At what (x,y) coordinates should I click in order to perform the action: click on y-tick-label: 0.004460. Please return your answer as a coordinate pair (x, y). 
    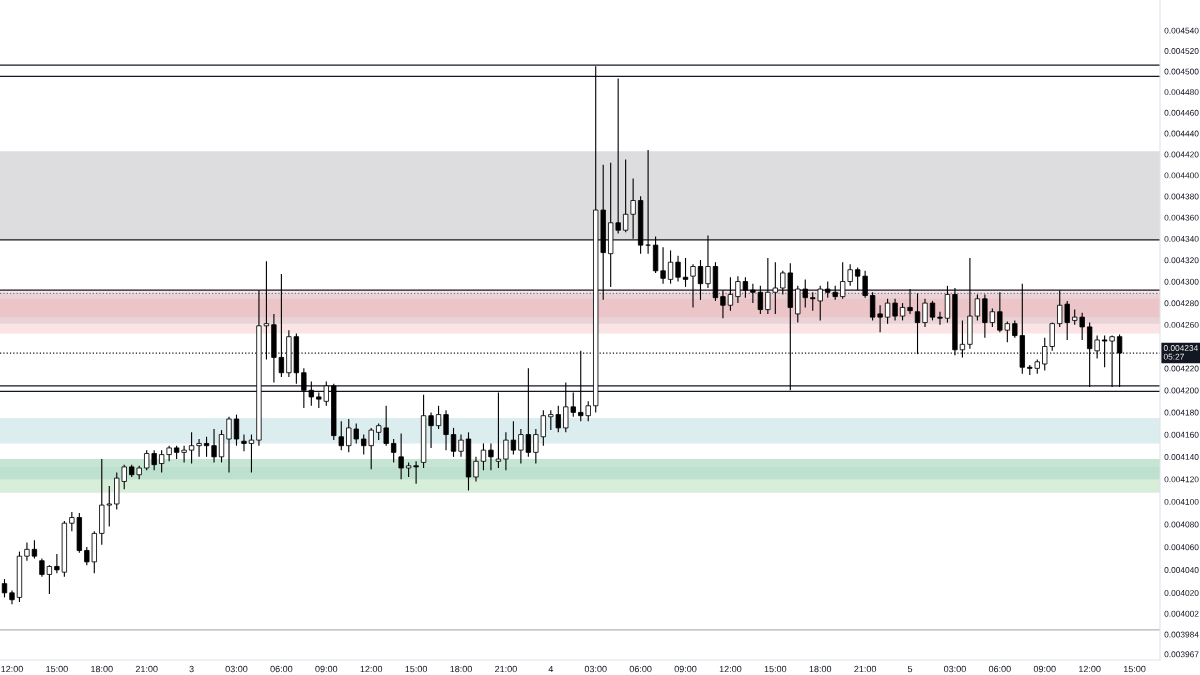
    Looking at the image, I should click on (1181, 112).